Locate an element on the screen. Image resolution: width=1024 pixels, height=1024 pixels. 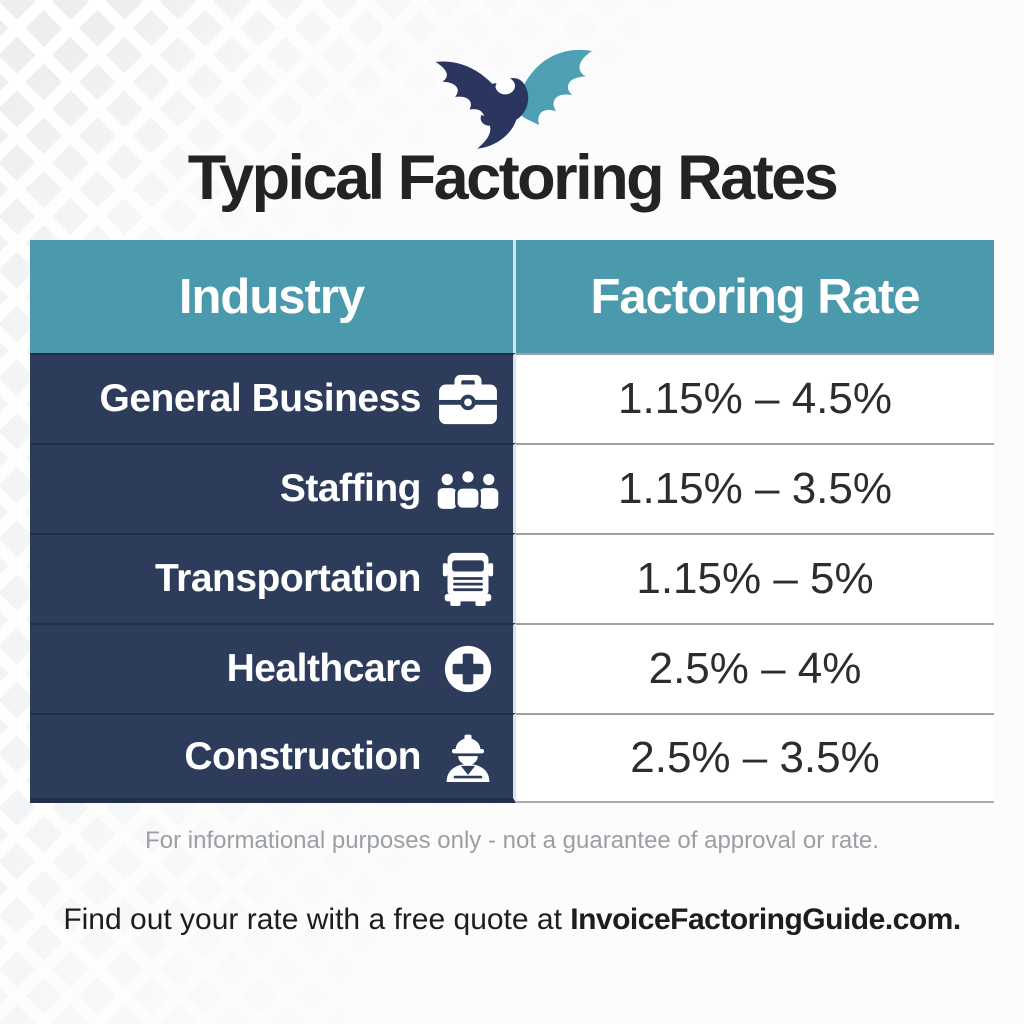
industry-label: Healthcare is located at coordinates (324, 668).